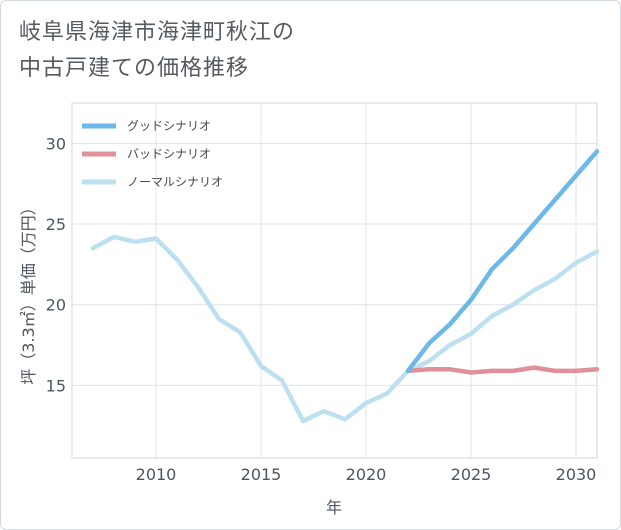 This screenshot has width=621, height=530. What do you see at coordinates (56, 143) in the screenshot?
I see `y-tick-label: 30` at bounding box center [56, 143].